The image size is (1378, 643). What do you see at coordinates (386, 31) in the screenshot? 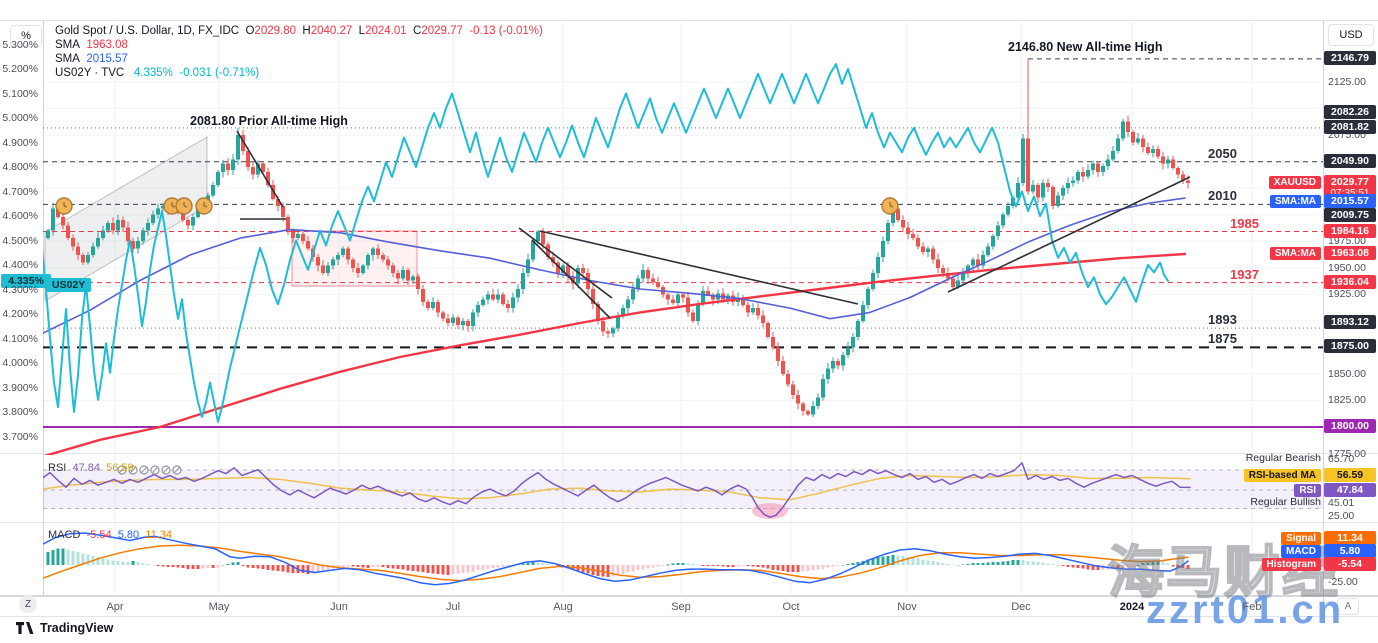
I see `ohlc-low: 2024.01` at bounding box center [386, 31].